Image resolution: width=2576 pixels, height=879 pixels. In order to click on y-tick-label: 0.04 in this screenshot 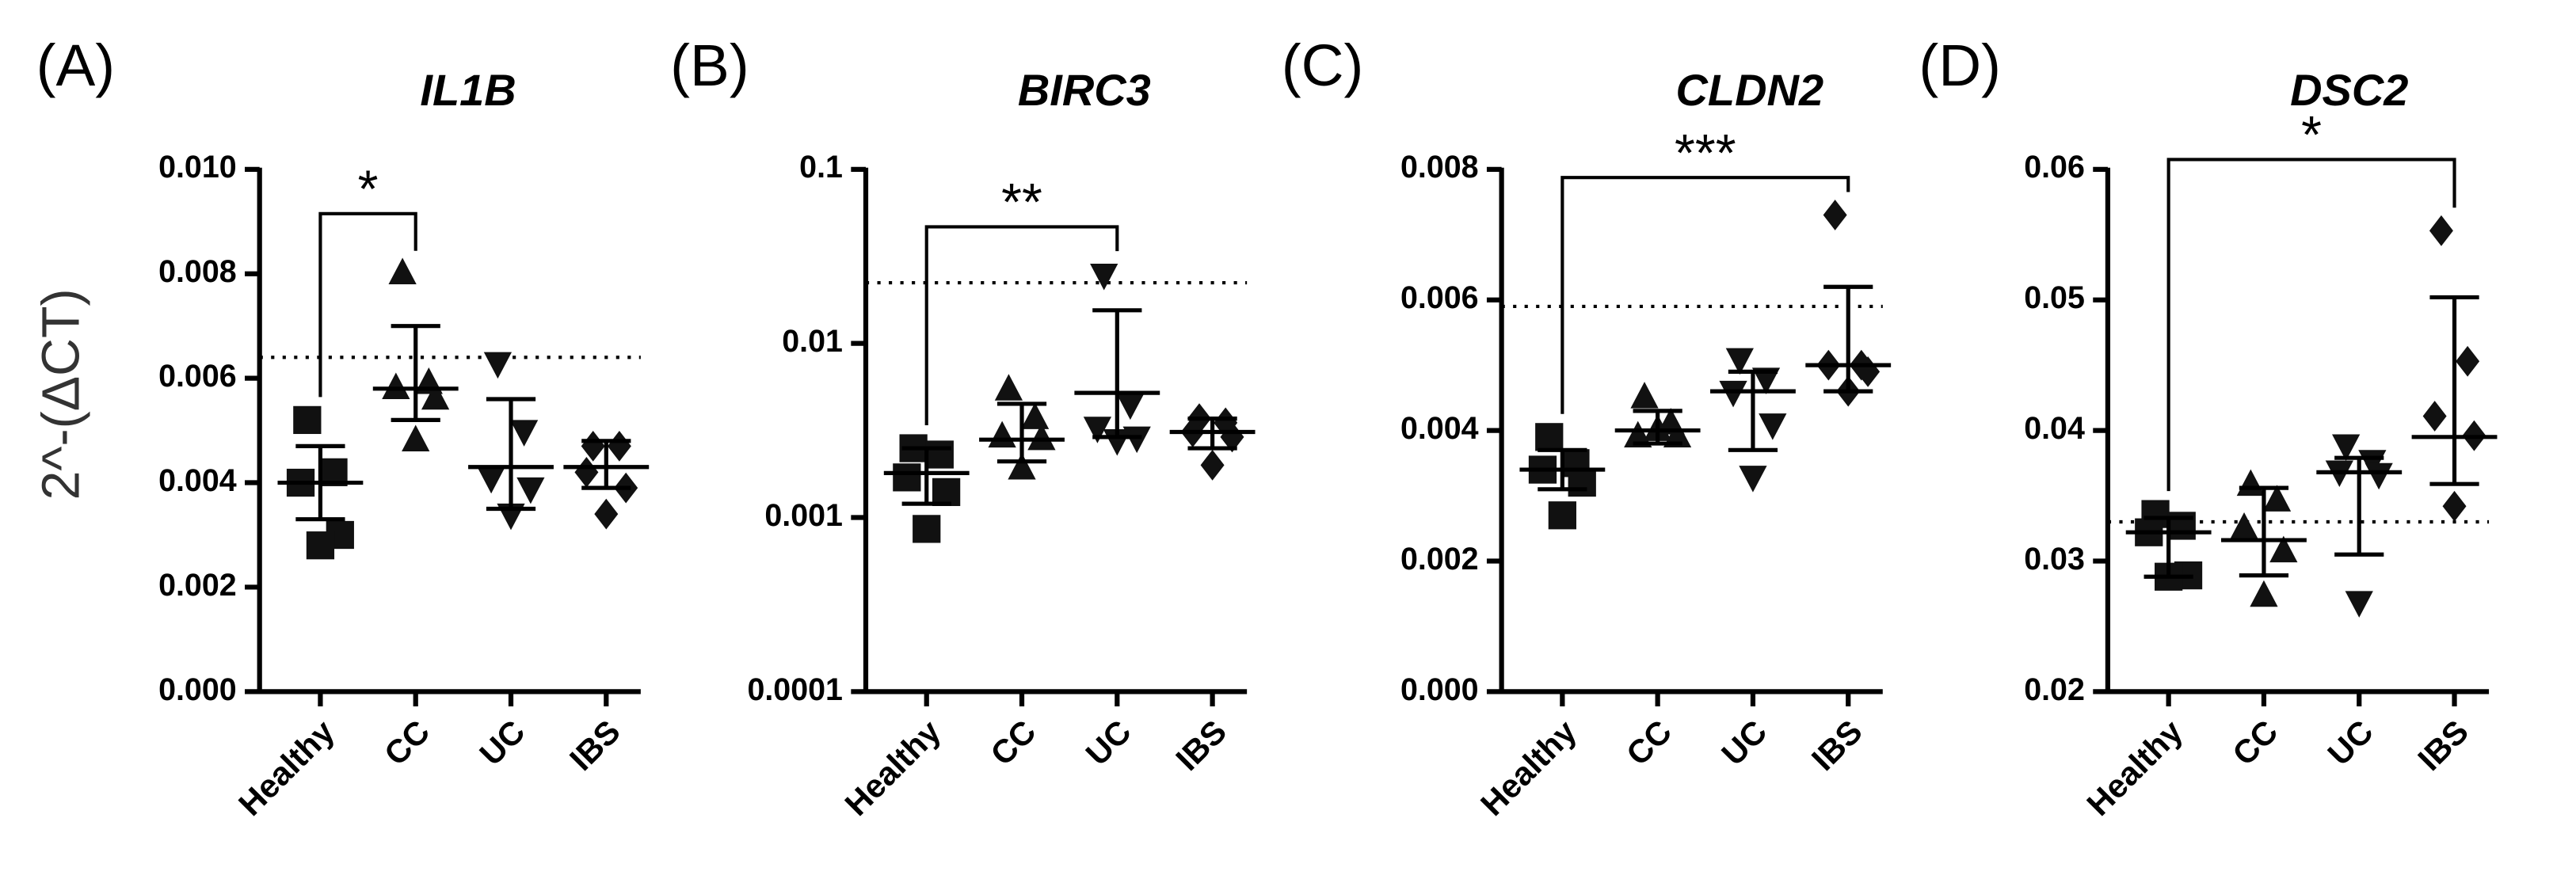, I will do `click(2055, 428)`.